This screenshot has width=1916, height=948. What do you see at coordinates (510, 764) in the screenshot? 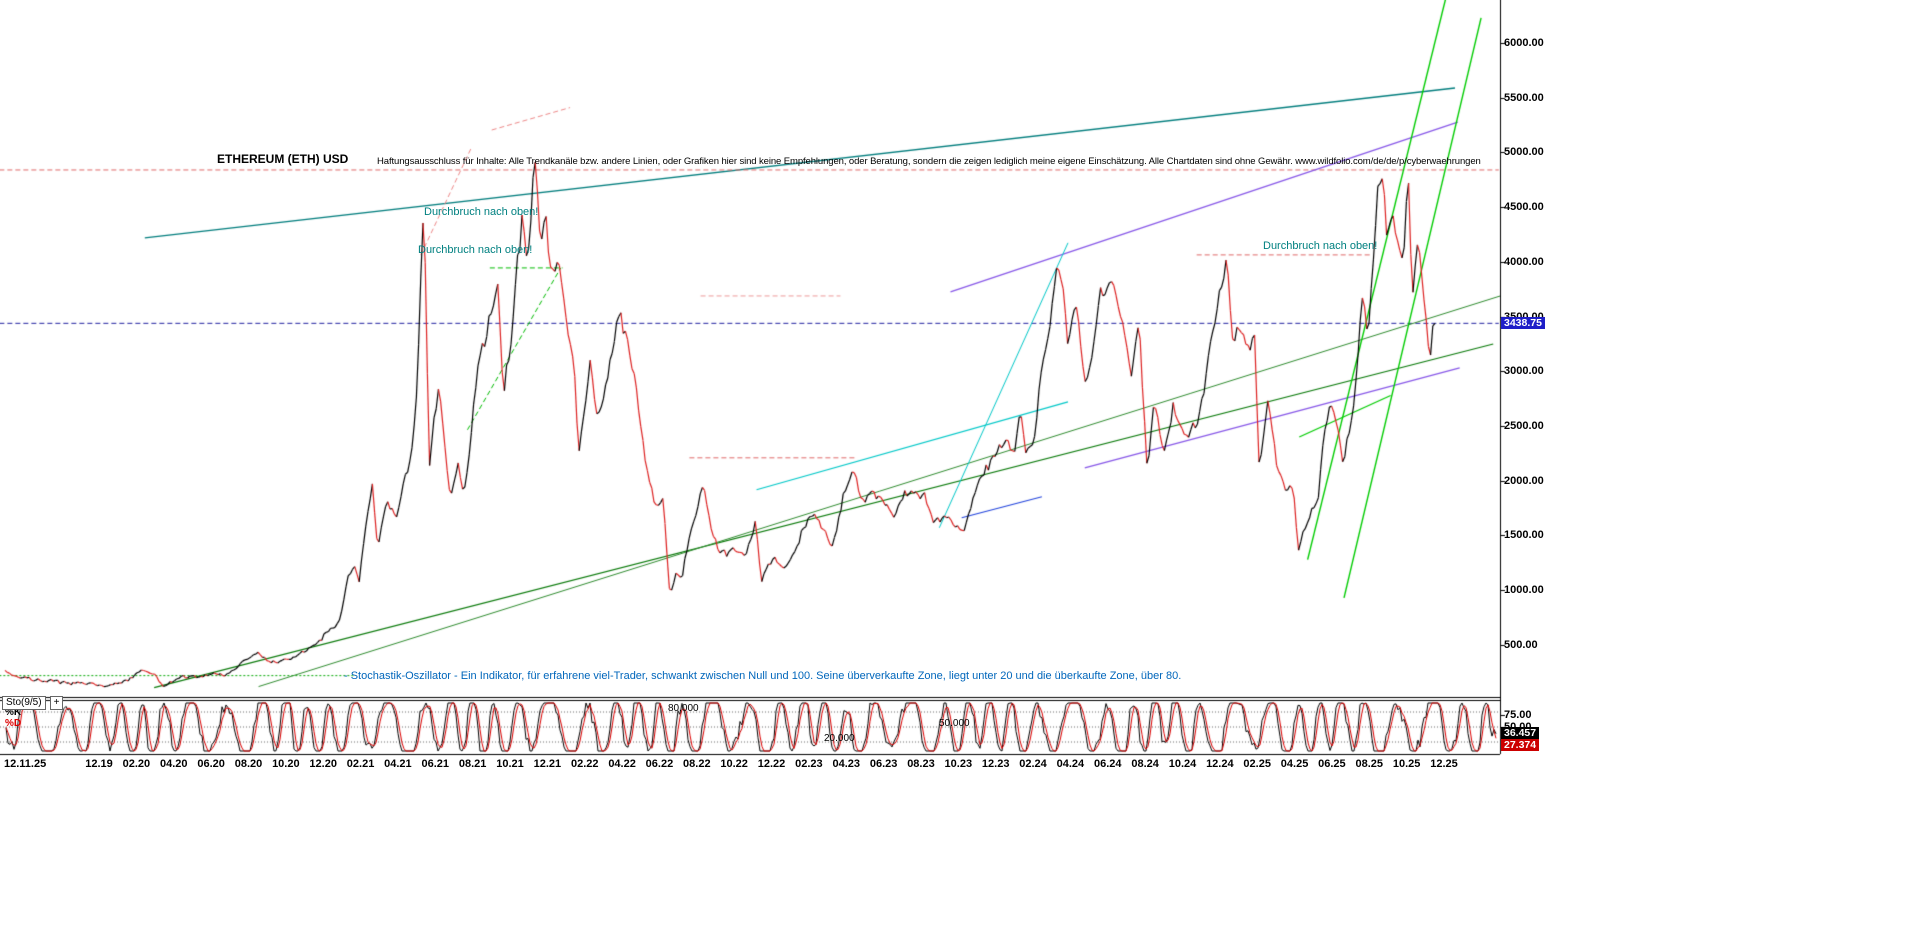
I see `time-axis-label: 10.21` at bounding box center [510, 764].